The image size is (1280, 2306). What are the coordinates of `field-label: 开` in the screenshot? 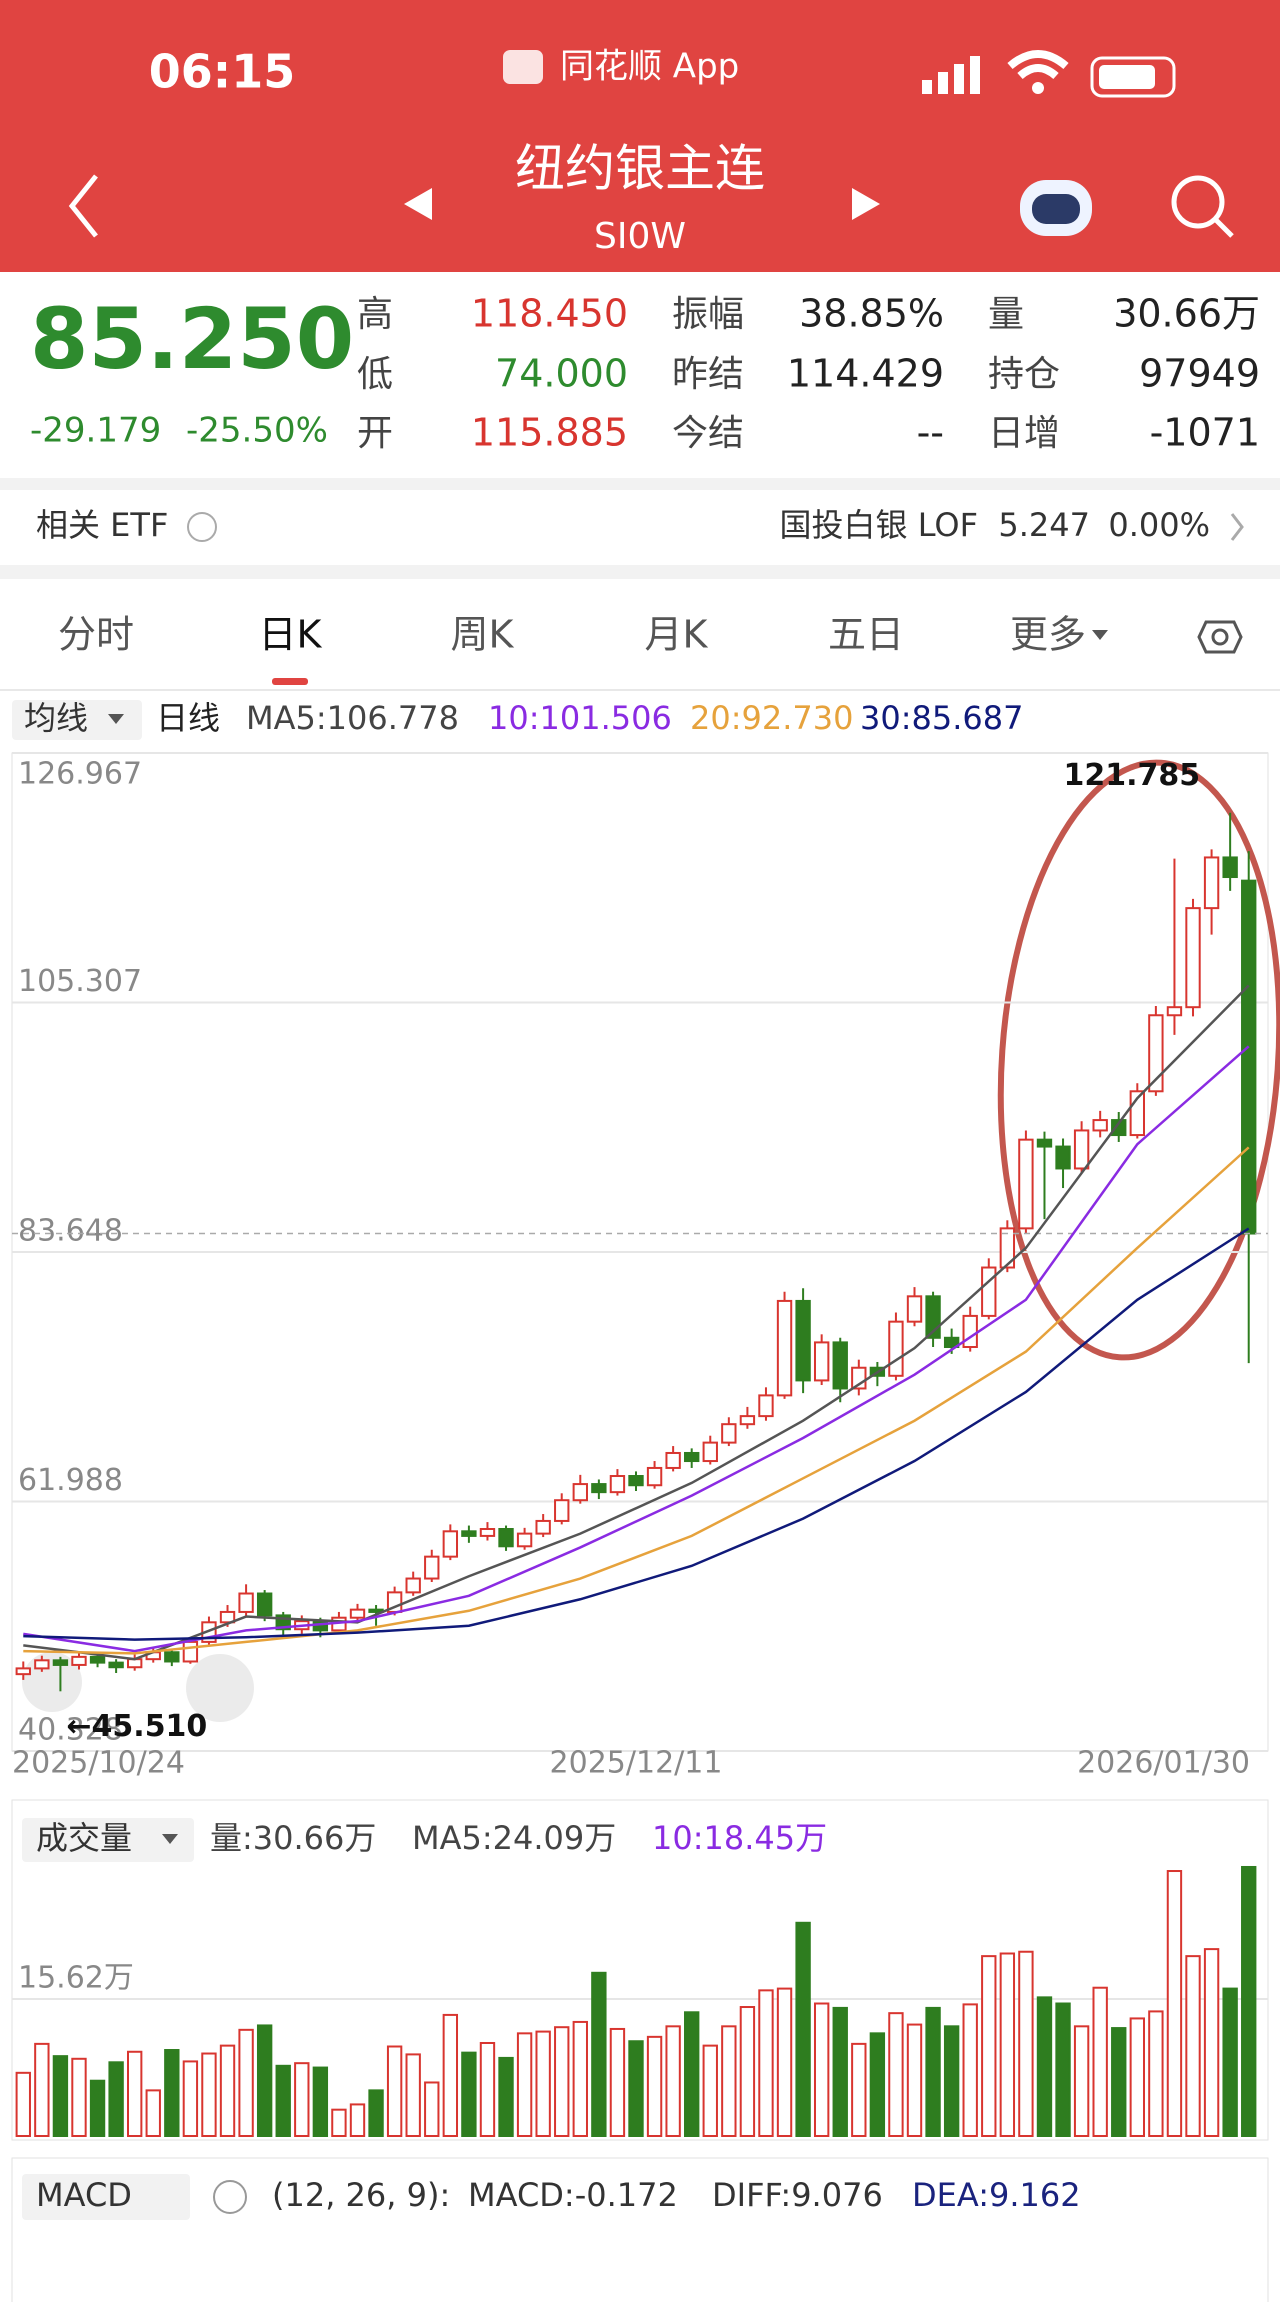 It's located at (375, 433).